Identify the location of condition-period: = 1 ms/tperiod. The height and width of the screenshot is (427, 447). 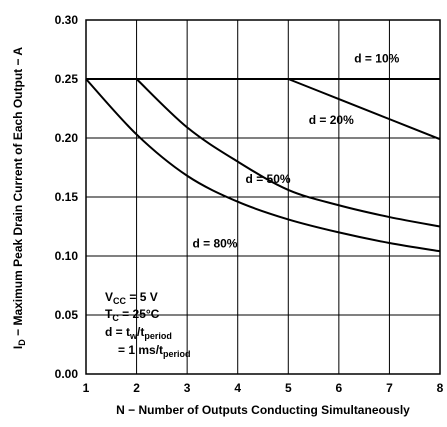
(154, 351).